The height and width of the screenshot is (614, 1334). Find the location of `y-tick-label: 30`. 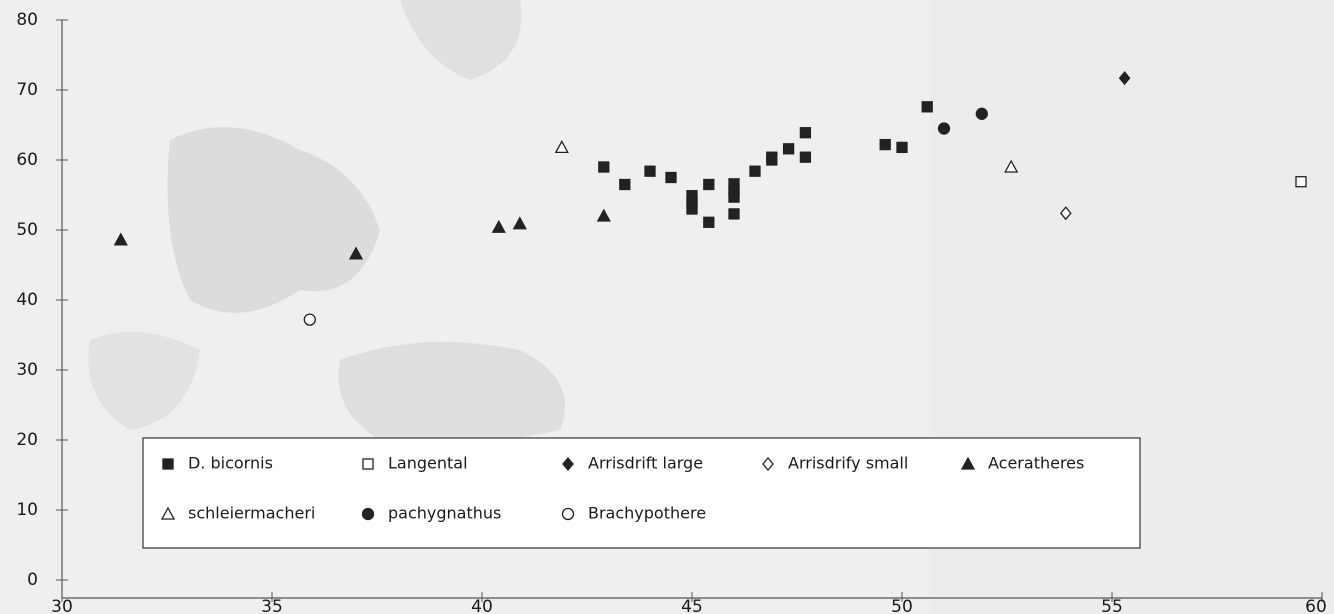

y-tick-label: 30 is located at coordinates (27, 370).